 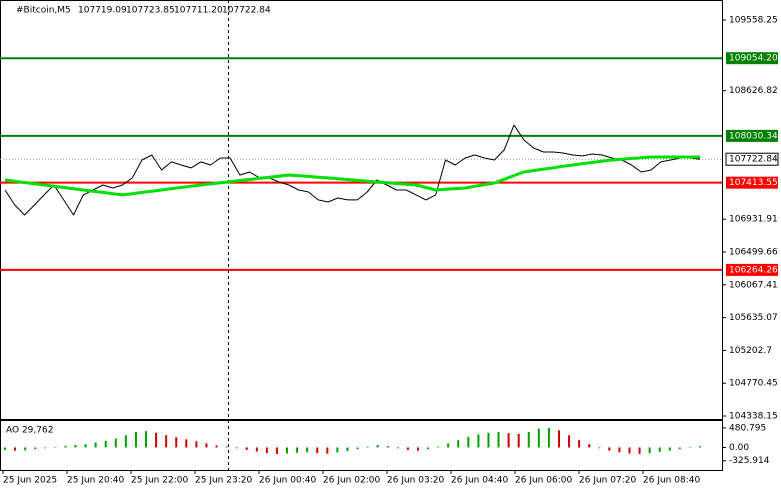 What do you see at coordinates (749, 461) in the screenshot?
I see `ao-y-tick-label: -325.914` at bounding box center [749, 461].